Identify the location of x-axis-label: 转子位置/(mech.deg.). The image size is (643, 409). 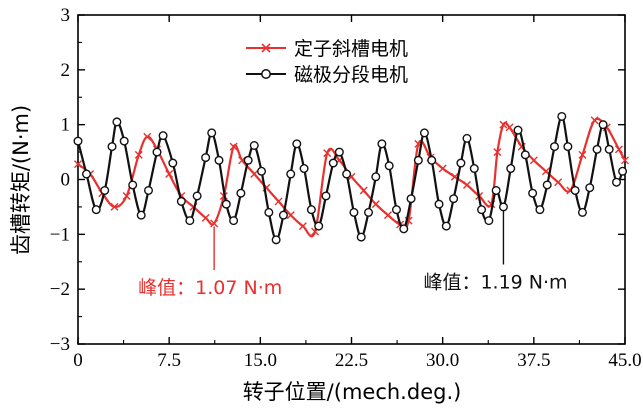
(352, 392).